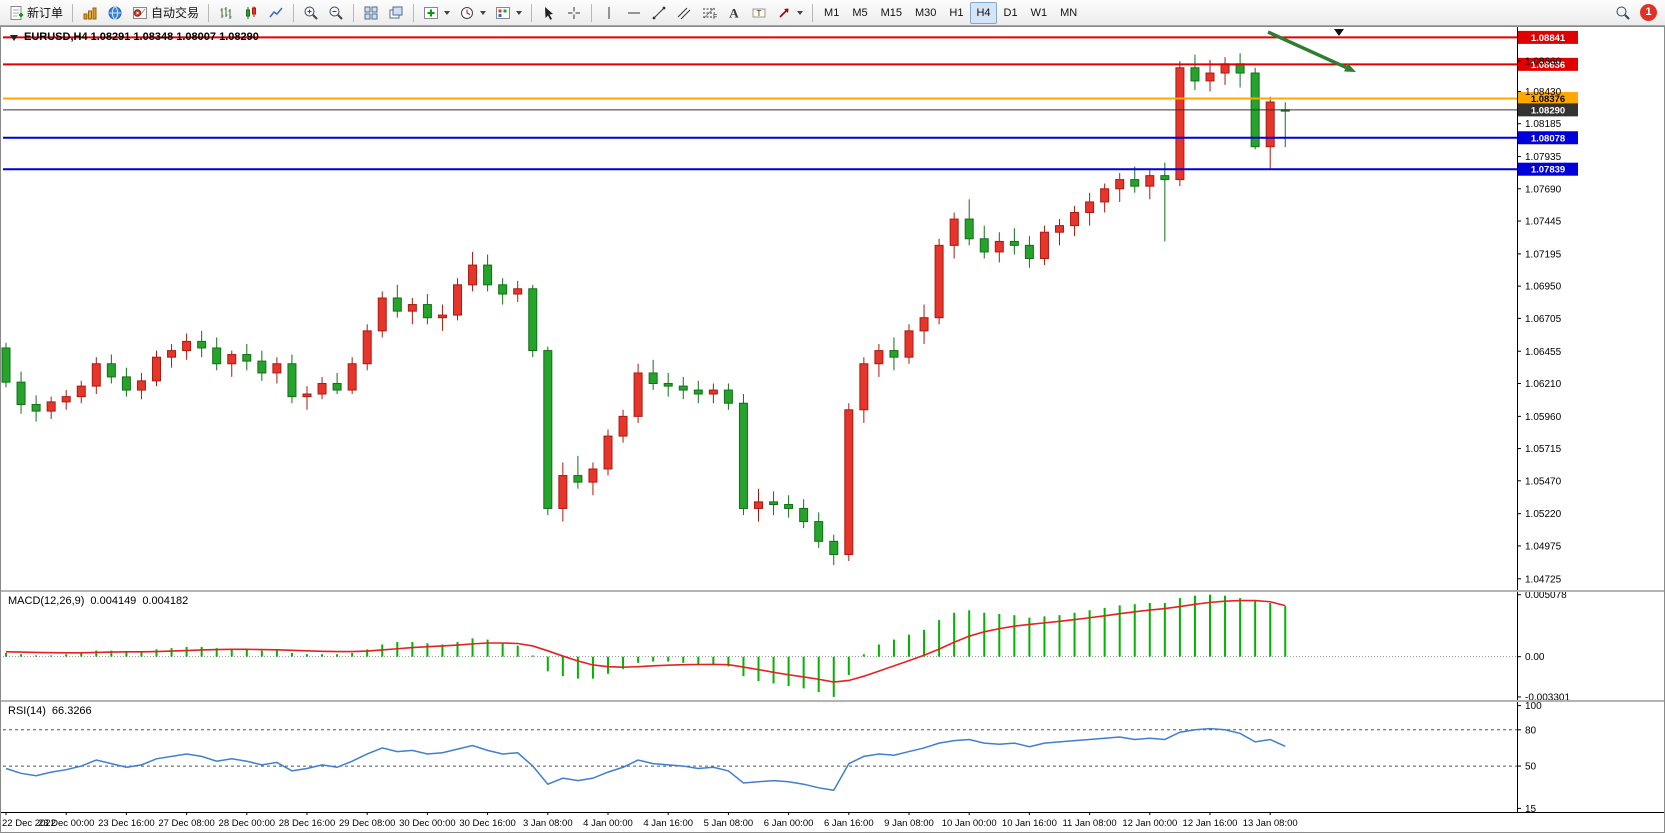 Image resolution: width=1665 pixels, height=833 pixels. I want to click on text-label-icon: T, so click(759, 12).